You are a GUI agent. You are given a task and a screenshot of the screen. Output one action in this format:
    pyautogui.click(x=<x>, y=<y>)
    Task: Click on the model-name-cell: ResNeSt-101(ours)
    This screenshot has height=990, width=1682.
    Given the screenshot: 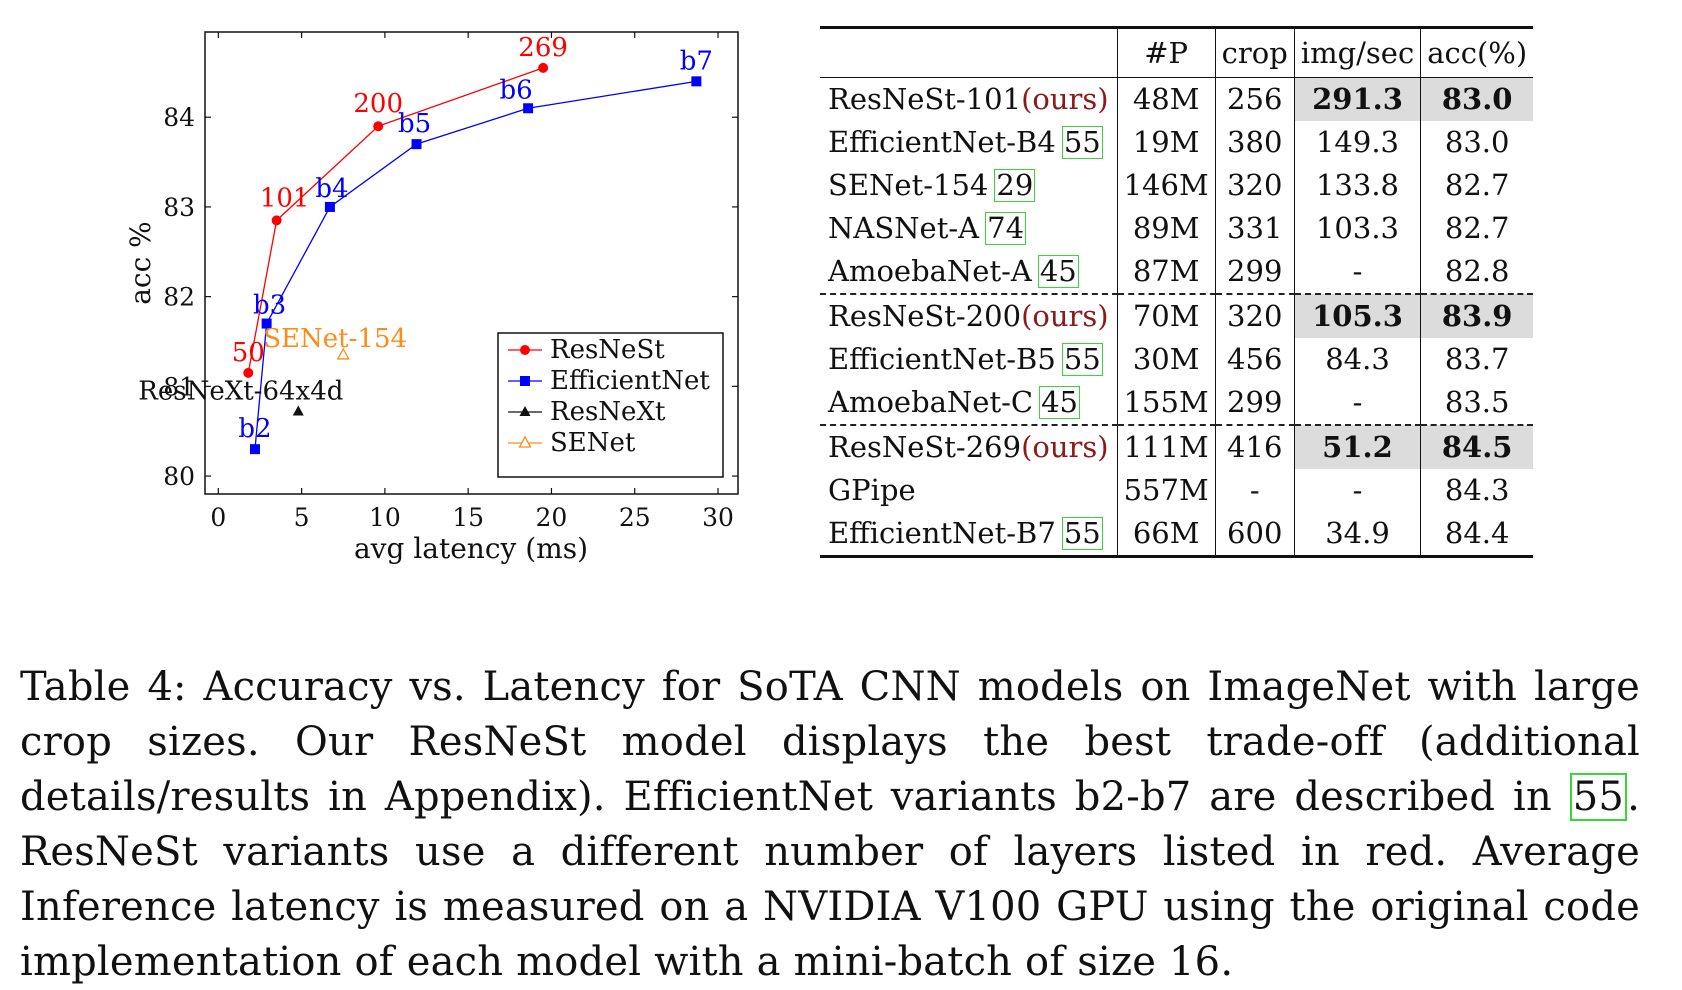 What is the action you would take?
    pyautogui.click(x=968, y=100)
    